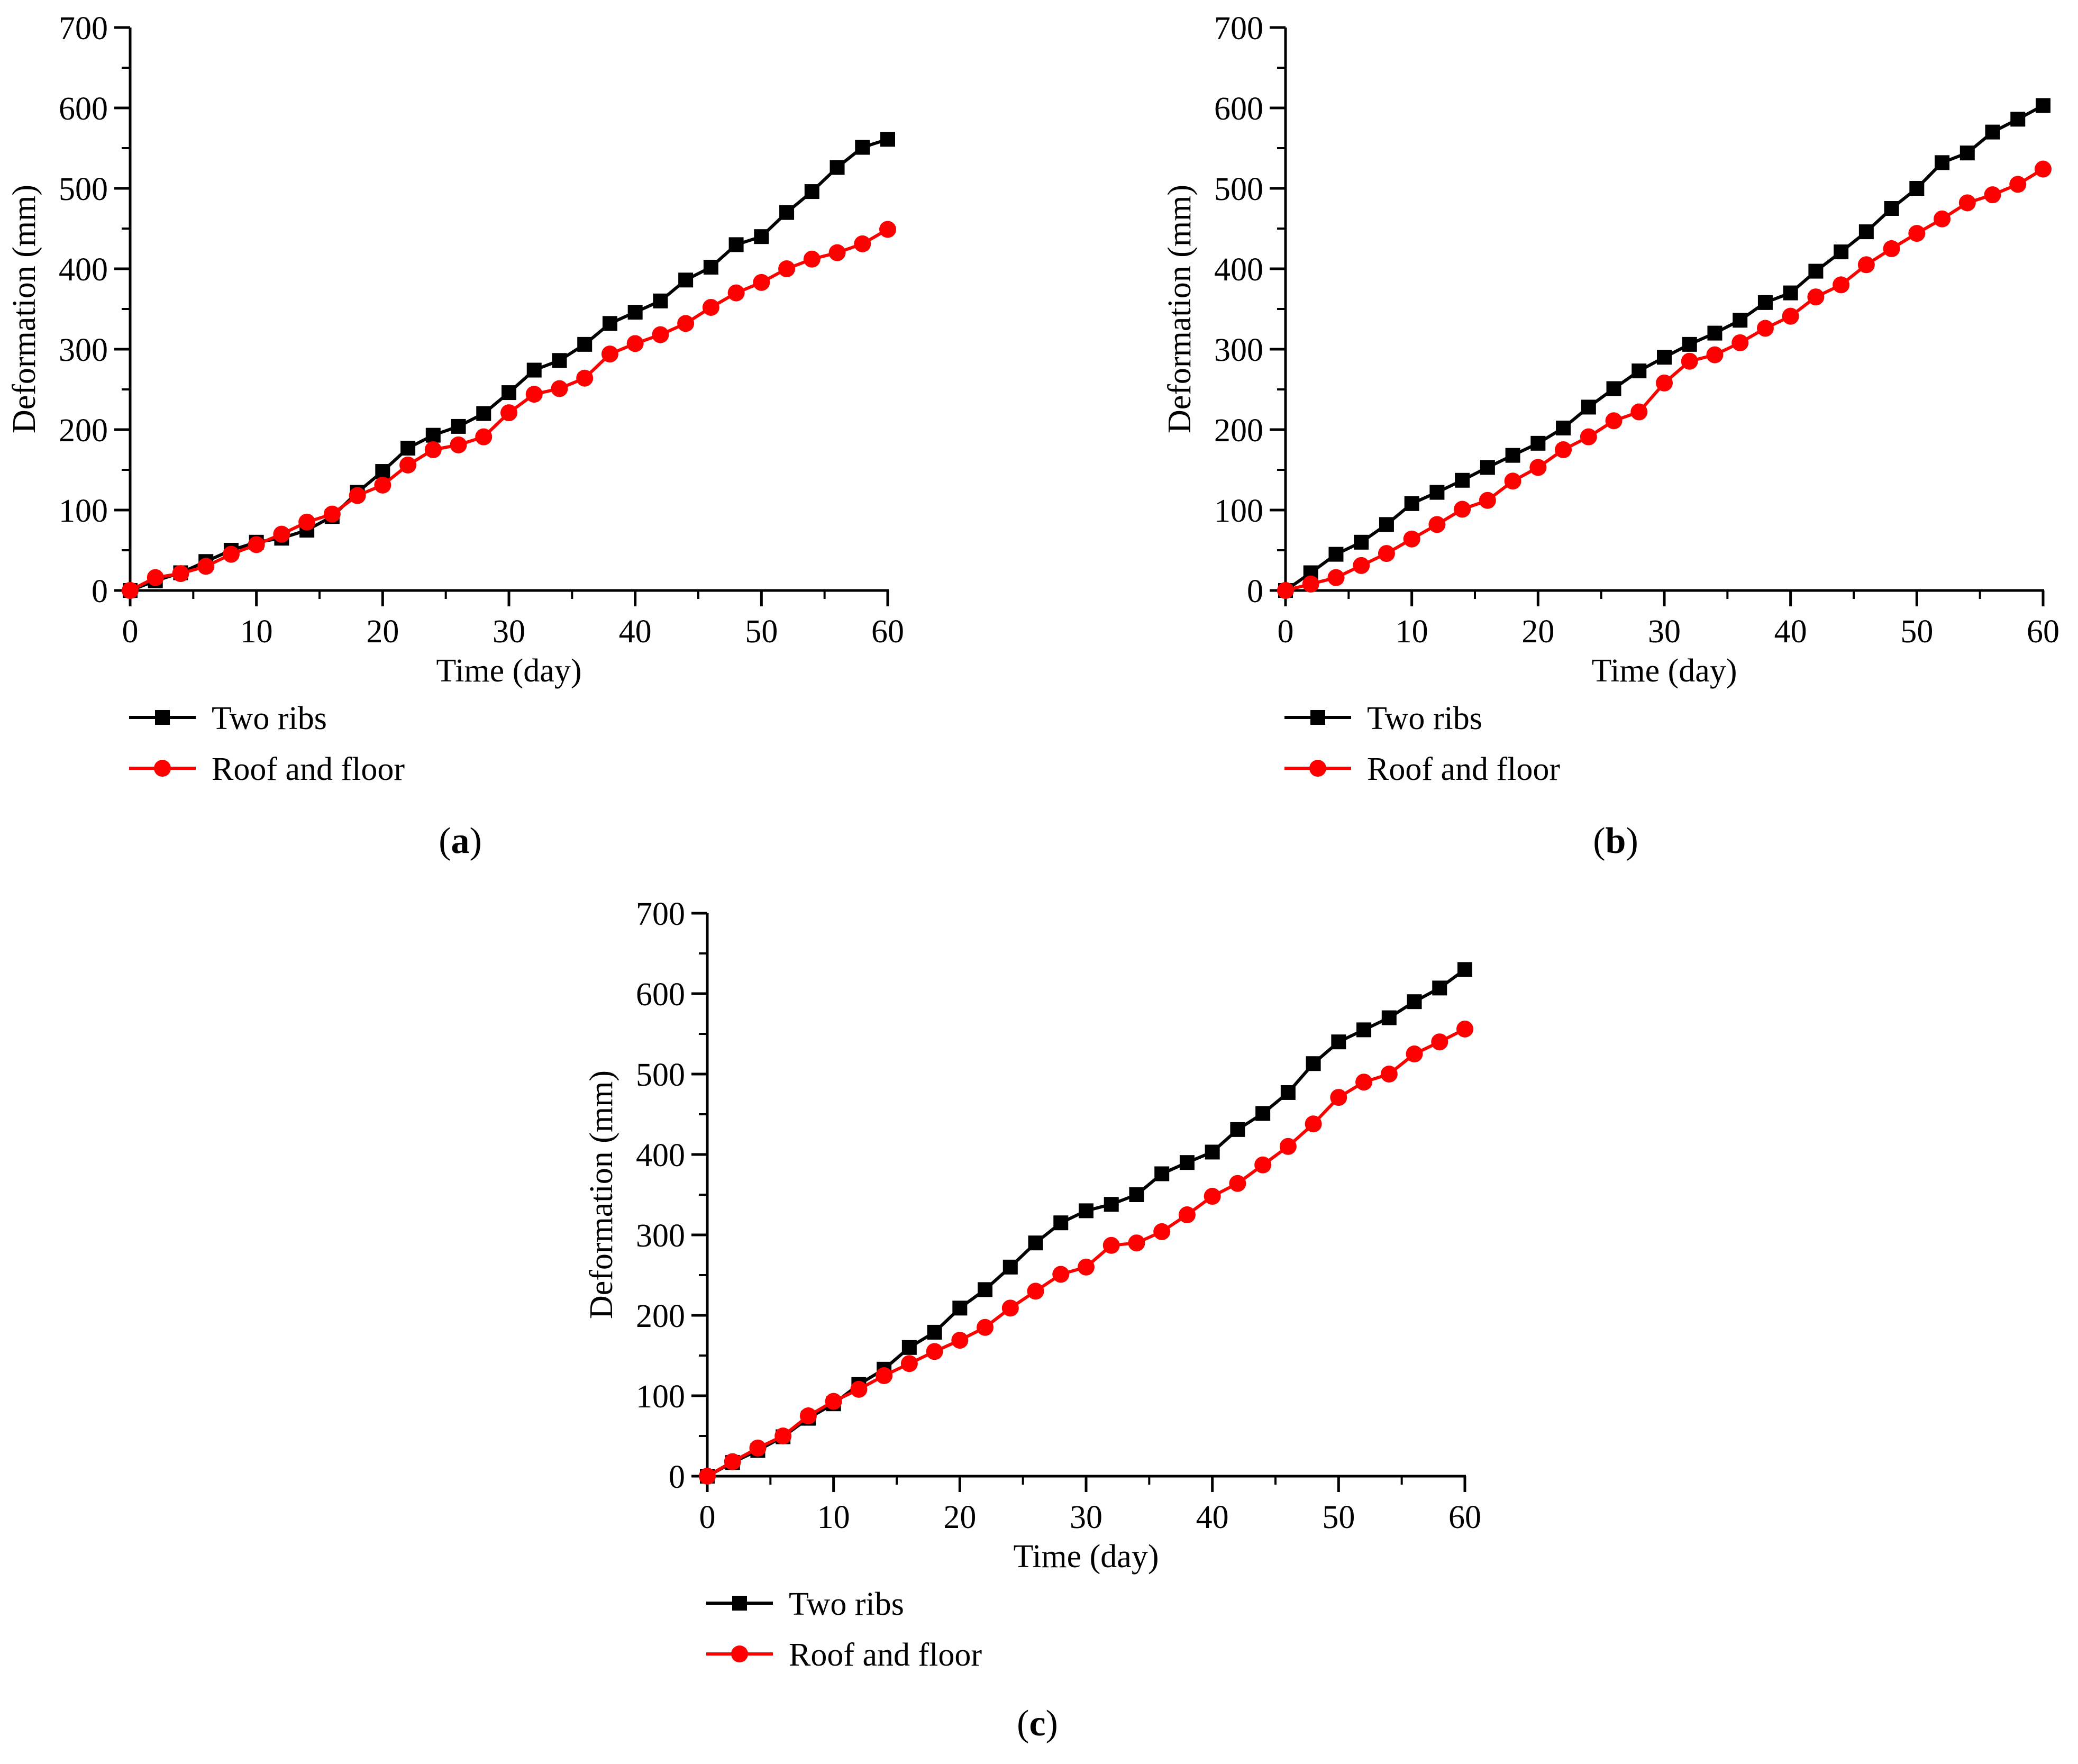 The width and height of the screenshot is (2078, 1764). What do you see at coordinates (1086, 1517) in the screenshot?
I see `x-tick-label: 30` at bounding box center [1086, 1517].